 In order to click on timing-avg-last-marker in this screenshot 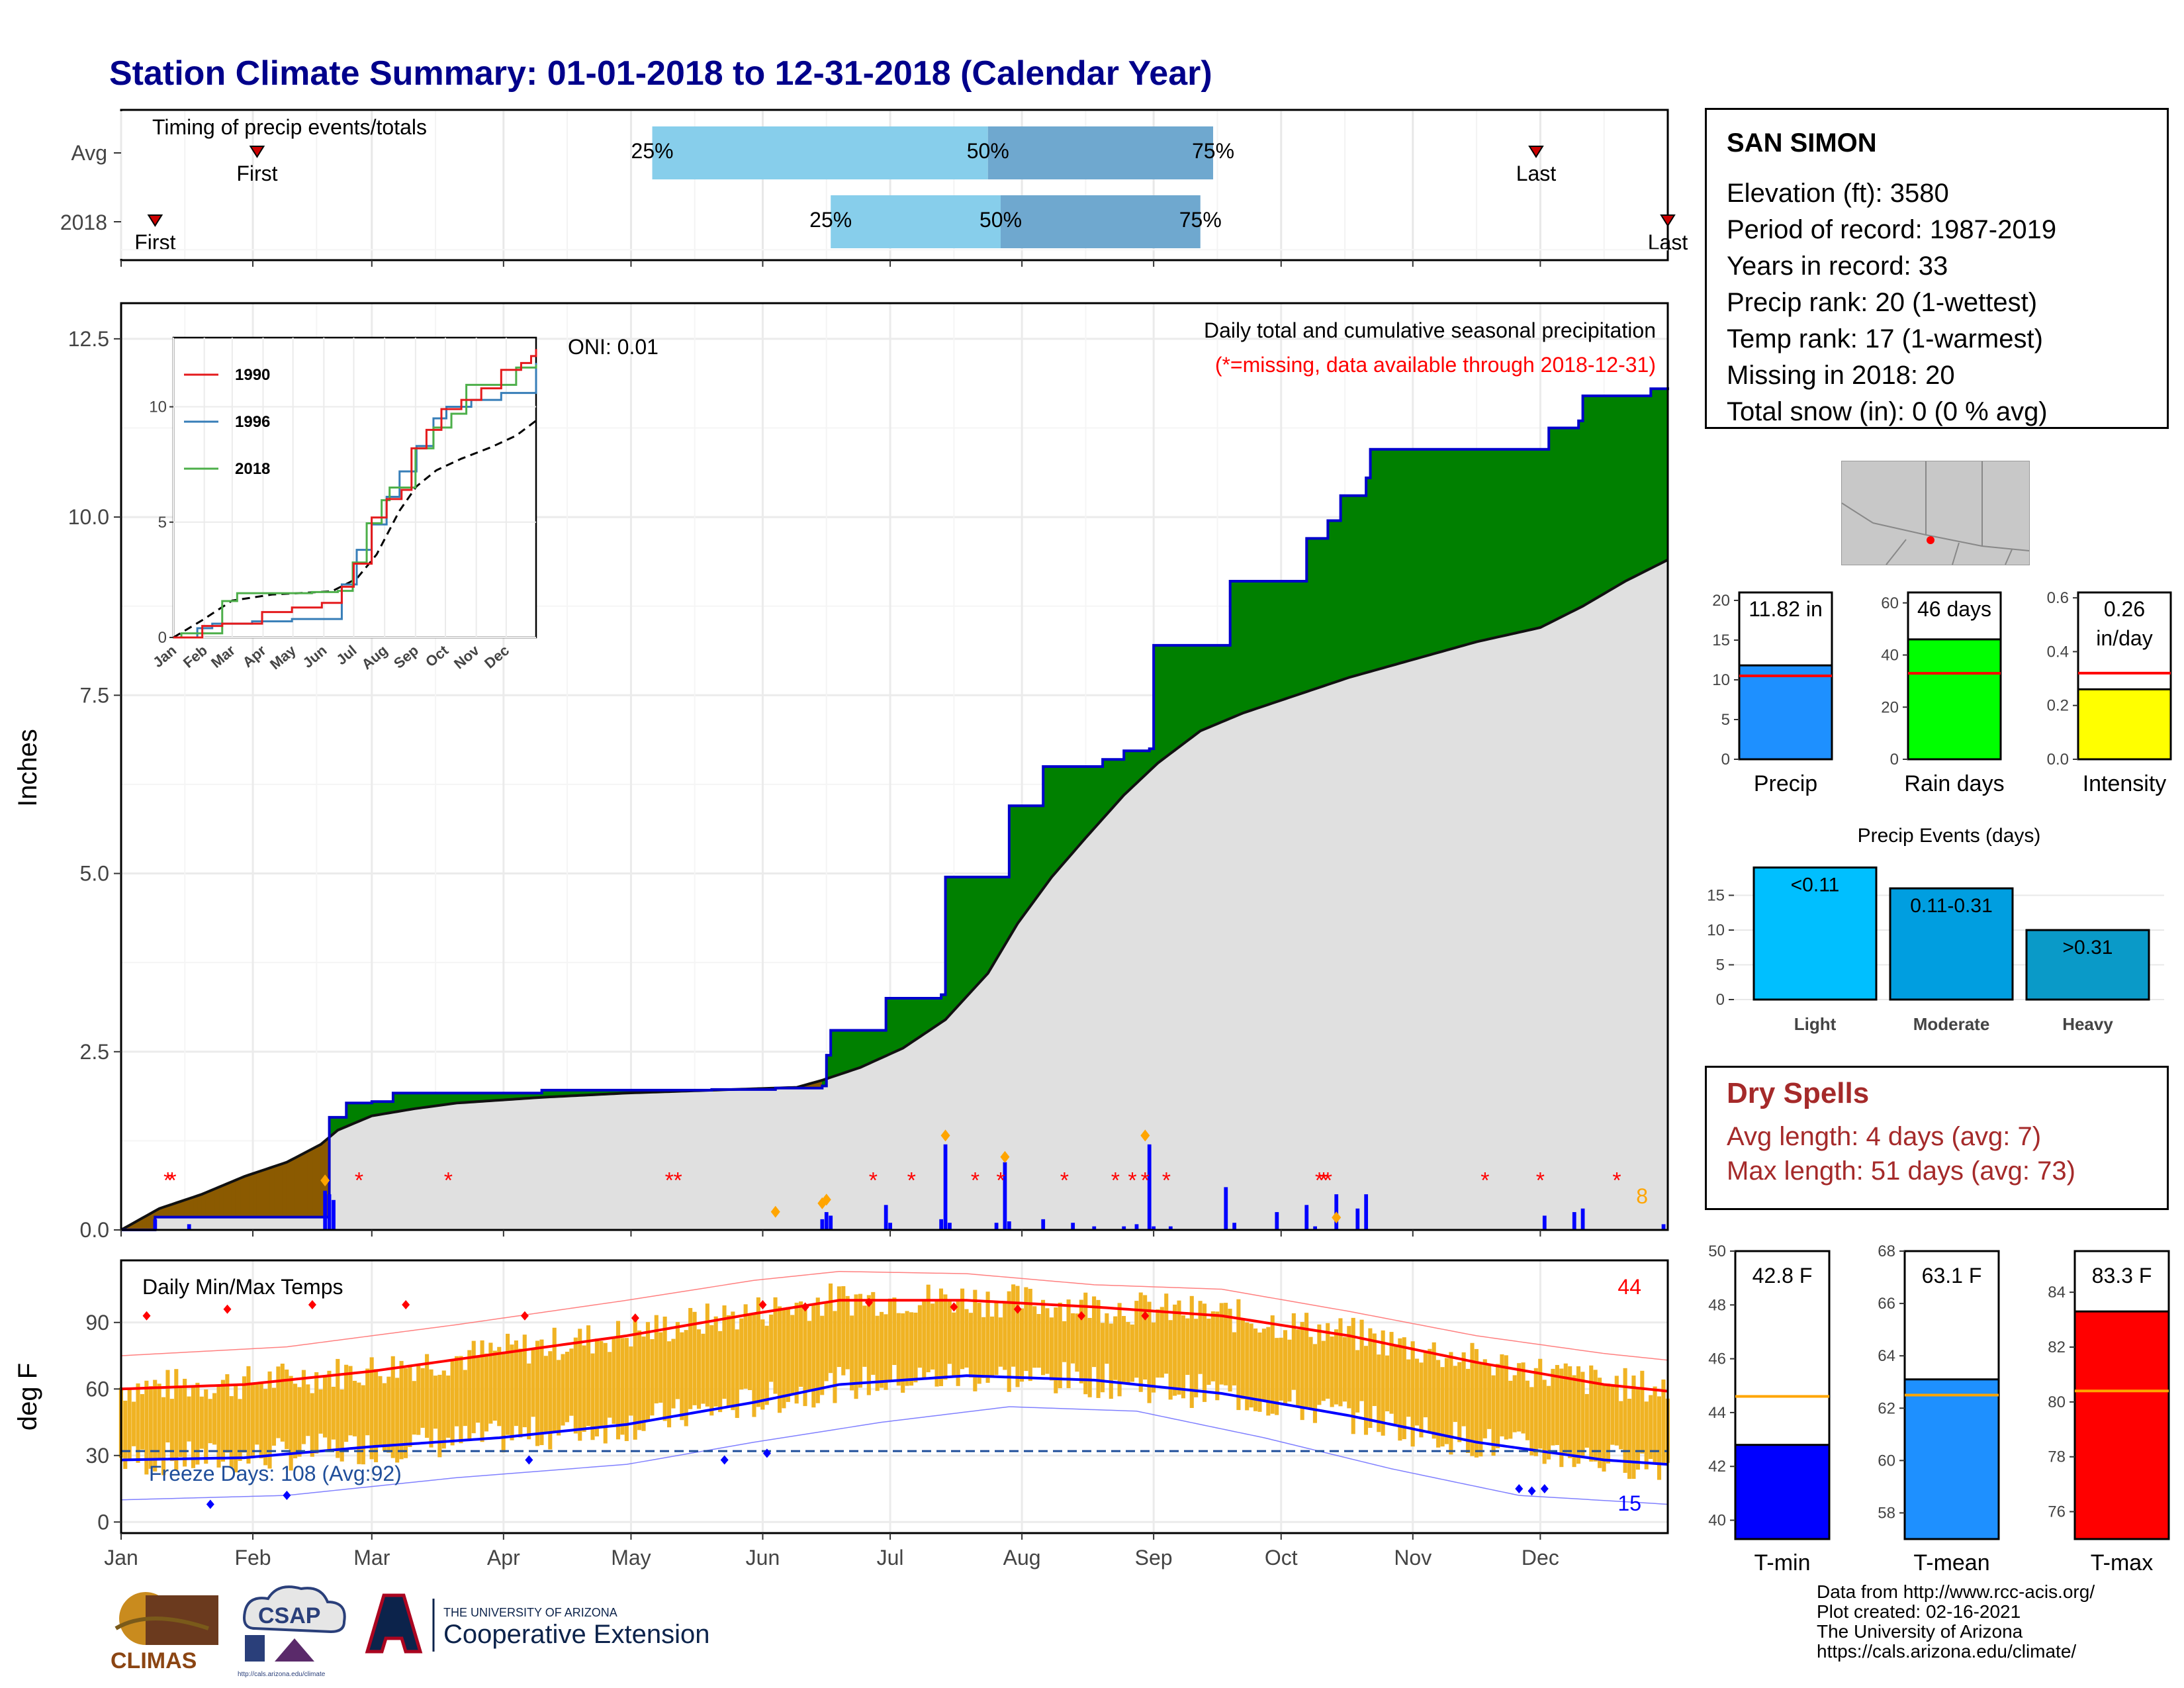, I will do `click(1536, 152)`.